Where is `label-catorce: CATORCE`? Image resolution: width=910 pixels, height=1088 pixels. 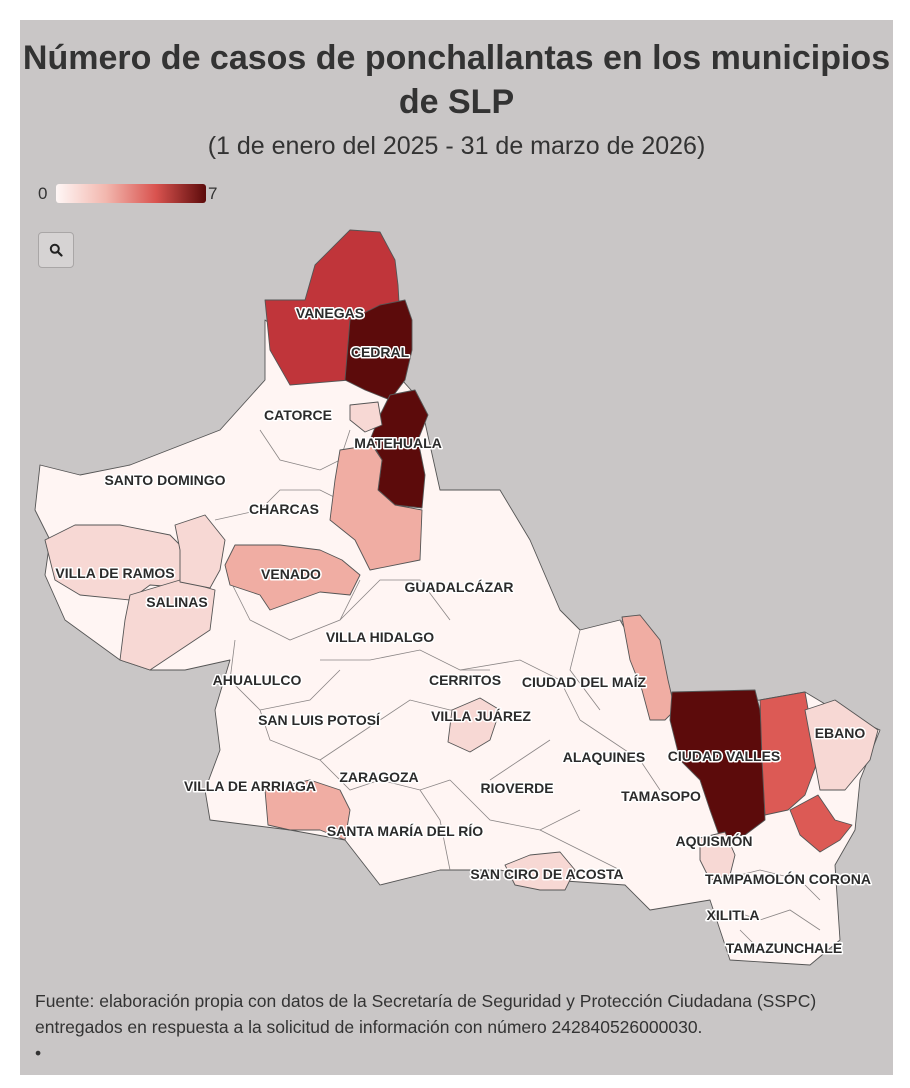
label-catorce: CATORCE is located at coordinates (298, 415).